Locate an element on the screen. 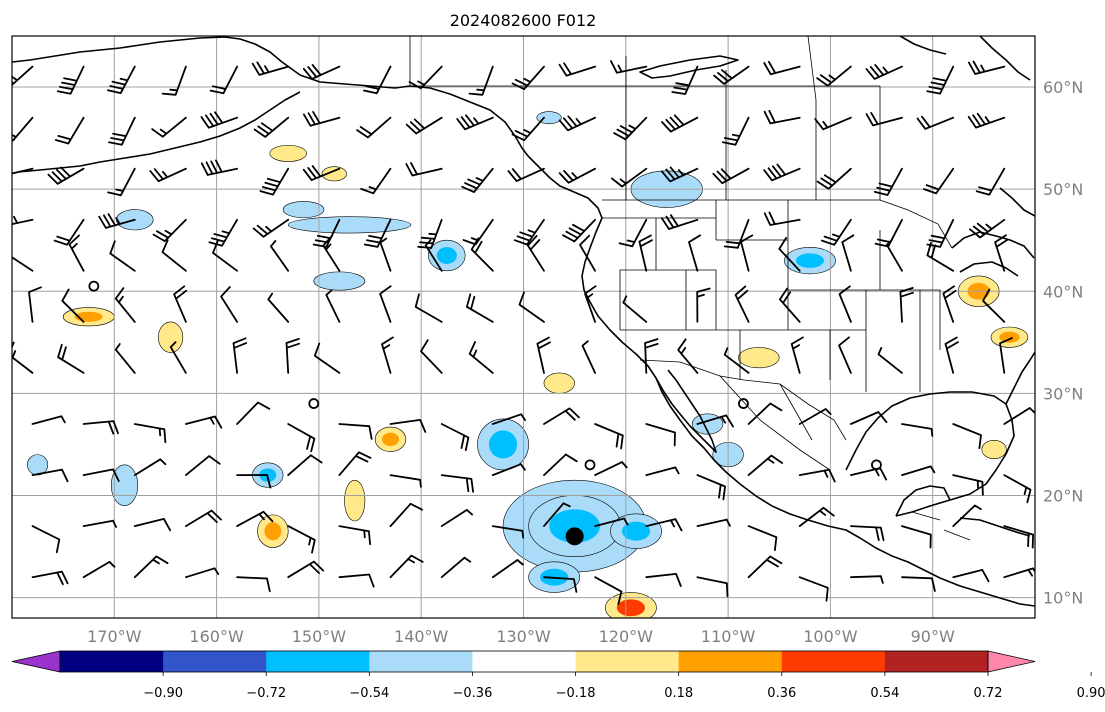 This screenshot has height=712, width=1105. lat-tick-label: 60°N is located at coordinates (1063, 87).